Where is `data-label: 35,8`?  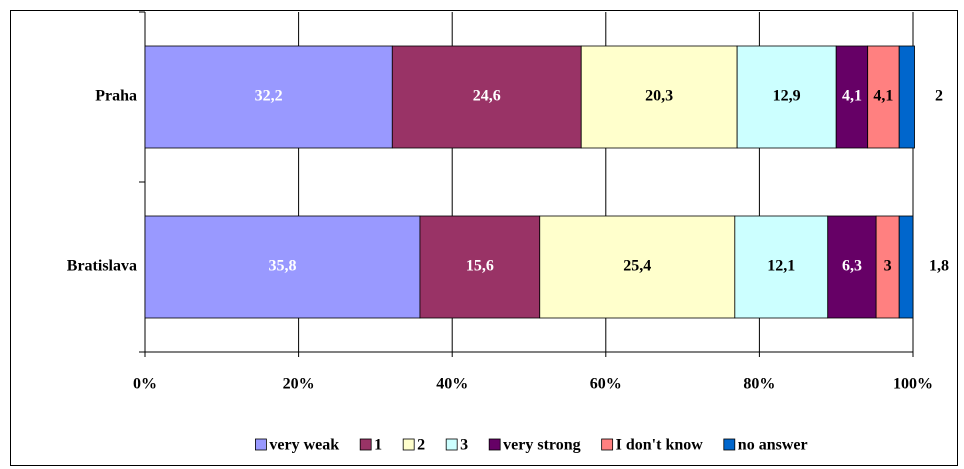
data-label: 35,8 is located at coordinates (282, 266).